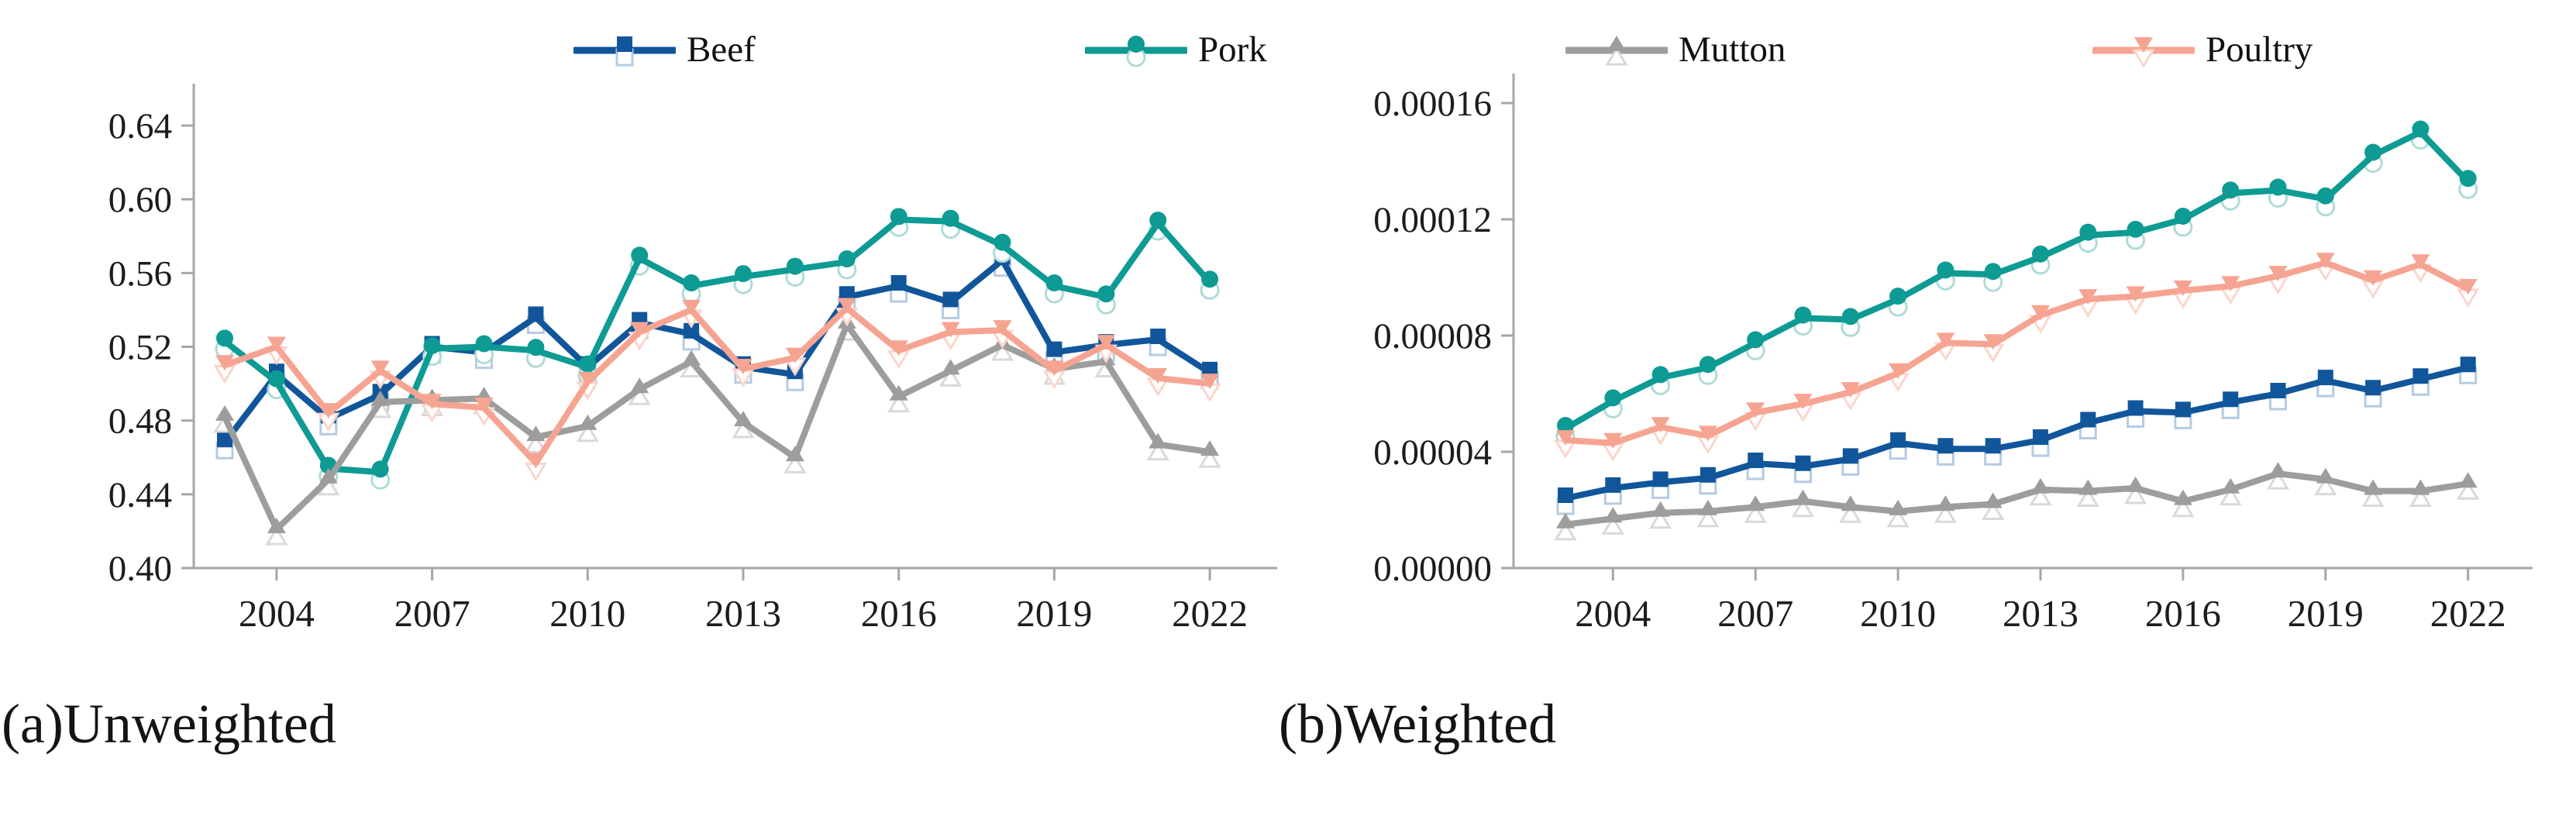 The image size is (2576, 830). What do you see at coordinates (1616, 51) in the screenshot?
I see `mutton-line-marker-icon` at bounding box center [1616, 51].